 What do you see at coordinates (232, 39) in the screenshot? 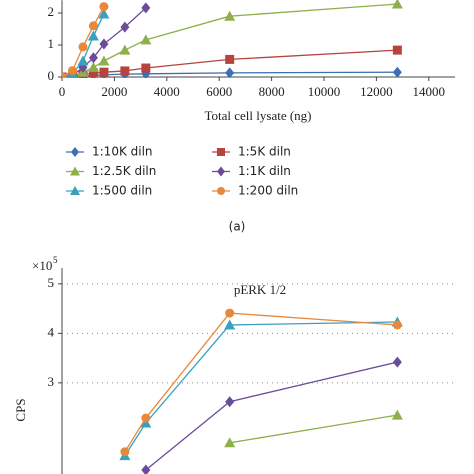
I see `plot-area` at bounding box center [232, 39].